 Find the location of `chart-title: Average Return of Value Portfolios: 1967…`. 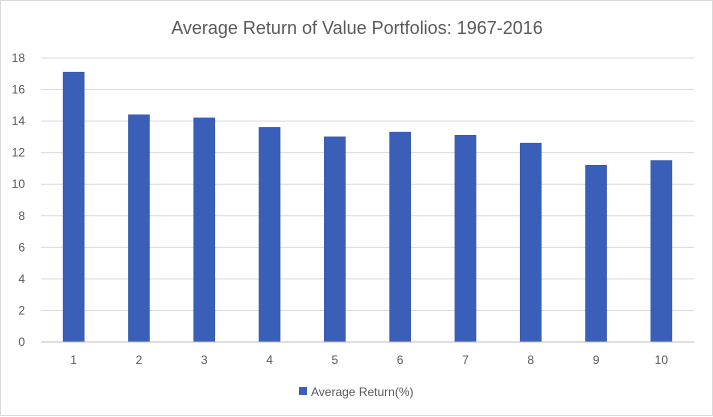

chart-title: Average Return of Value Portfolios: 1967… is located at coordinates (357, 28).